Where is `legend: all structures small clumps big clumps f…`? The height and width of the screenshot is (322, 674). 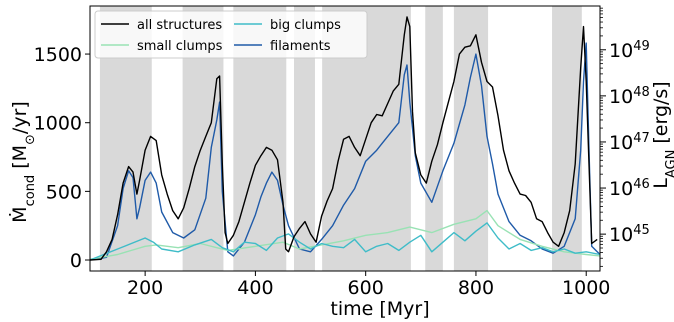 legend: all structures small clumps big clumps f… is located at coordinates (231, 34).